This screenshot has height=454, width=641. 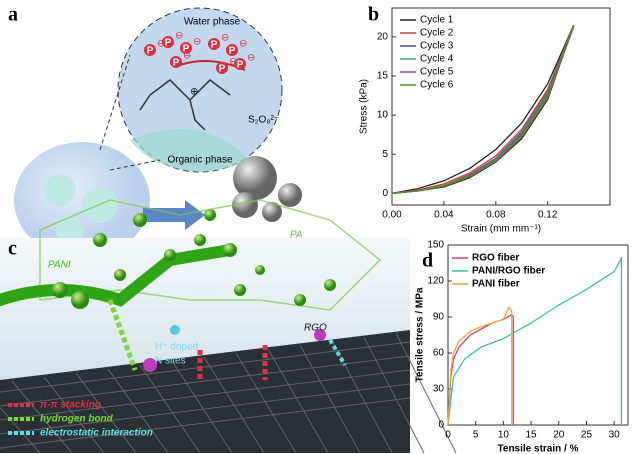 I want to click on y-tick-label: 15, so click(x=383, y=76).